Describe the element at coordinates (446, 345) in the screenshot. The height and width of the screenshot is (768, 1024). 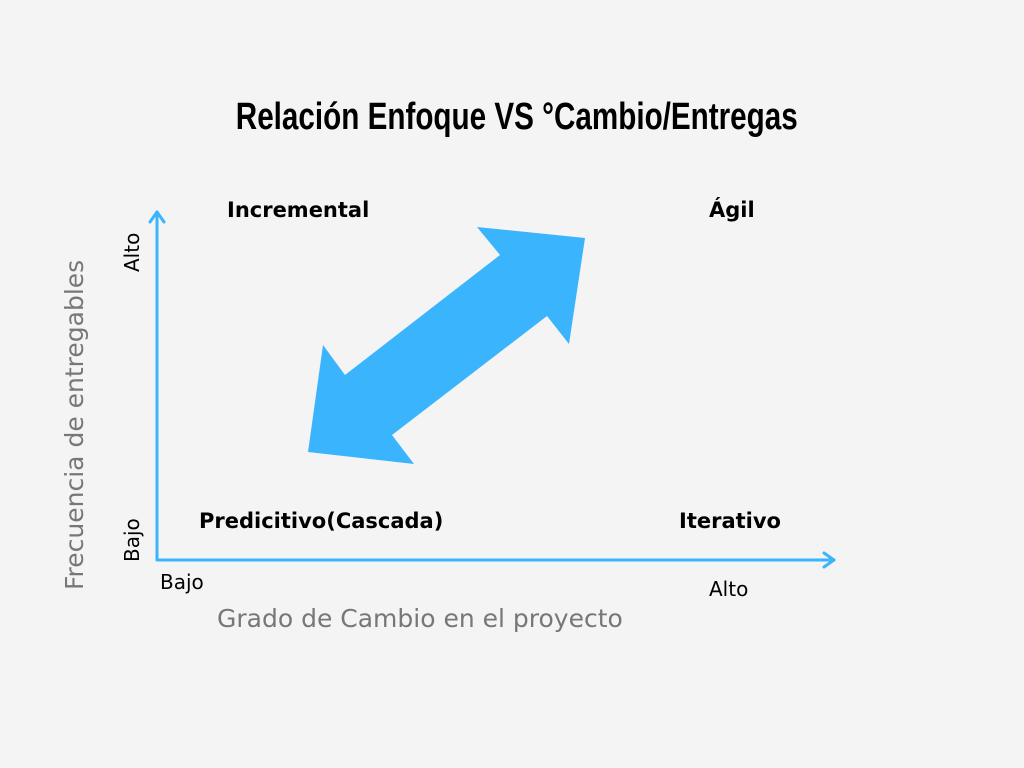
I see `double-arrow-icon` at that location.